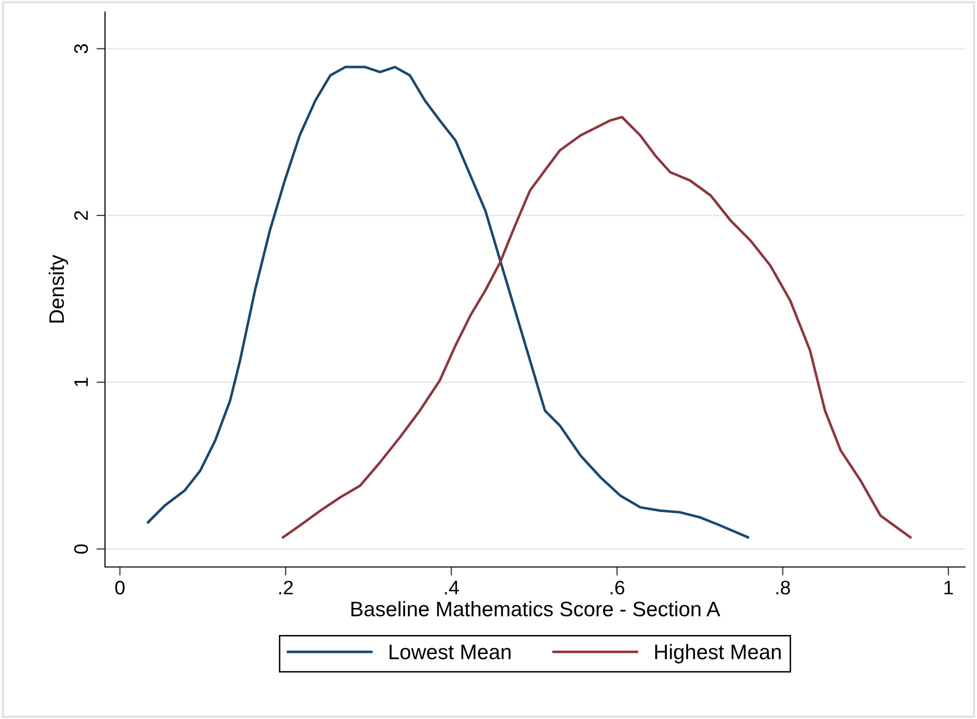 This screenshot has width=977, height=719. What do you see at coordinates (783, 587) in the screenshot?
I see `x-tick-label: .8` at bounding box center [783, 587].